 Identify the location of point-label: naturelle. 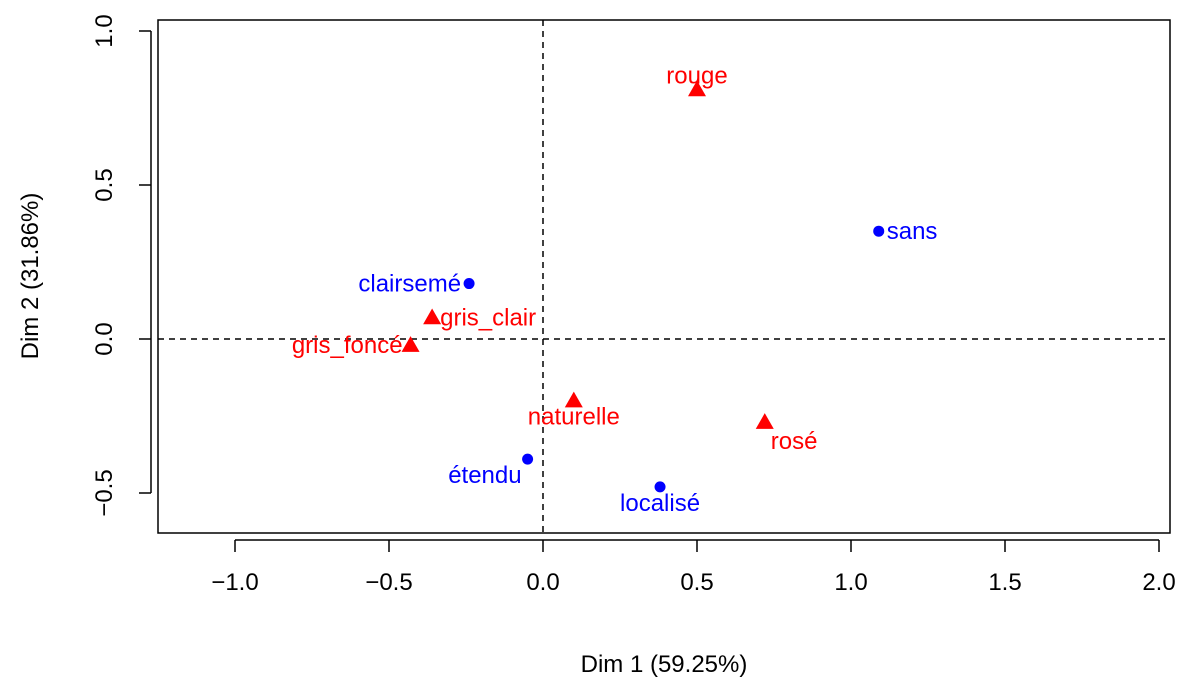
(574, 417).